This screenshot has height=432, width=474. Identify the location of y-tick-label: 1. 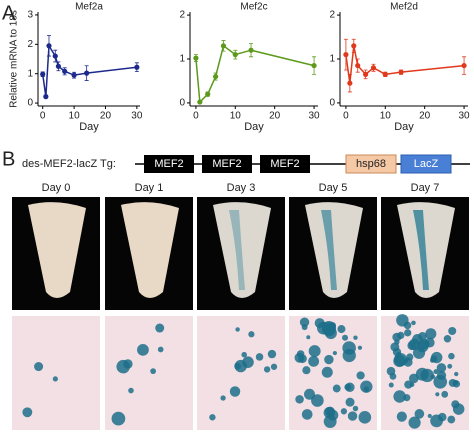
(182, 59).